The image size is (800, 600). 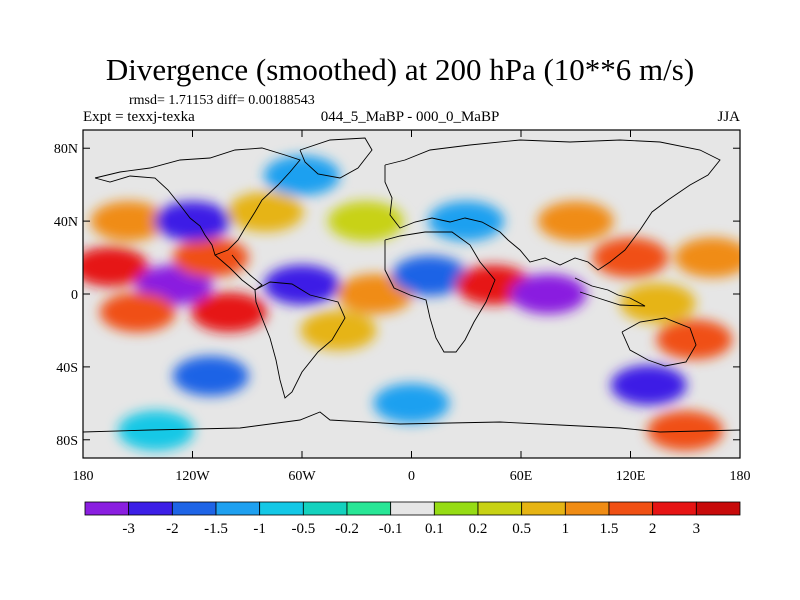 I want to click on experiment-label: Expt = texxj-texka, so click(x=139, y=117).